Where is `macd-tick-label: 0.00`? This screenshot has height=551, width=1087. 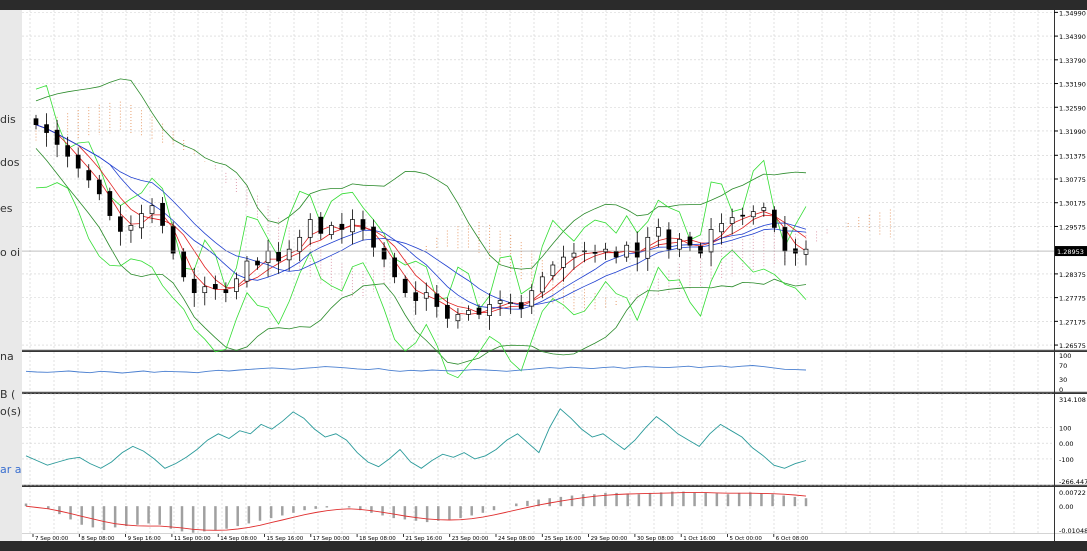
macd-tick-label: 0.00 is located at coordinates (1066, 507).